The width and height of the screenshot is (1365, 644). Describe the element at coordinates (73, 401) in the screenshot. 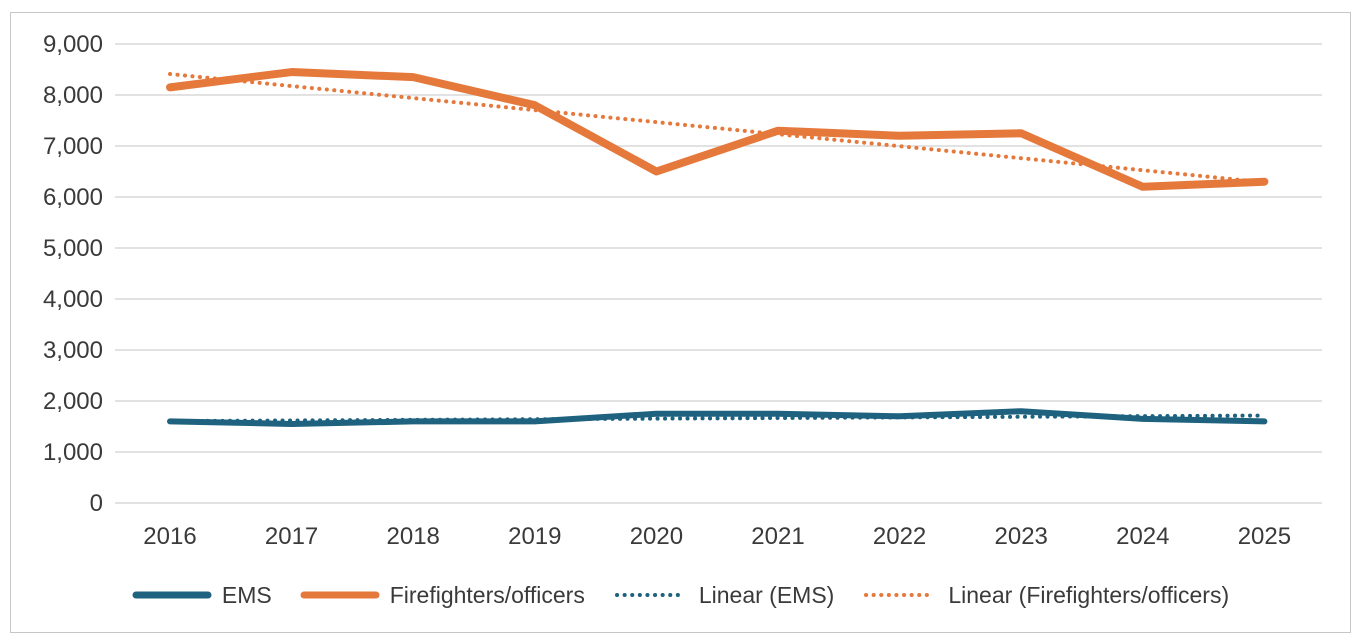

I see `y-tick-label: 2,000` at that location.